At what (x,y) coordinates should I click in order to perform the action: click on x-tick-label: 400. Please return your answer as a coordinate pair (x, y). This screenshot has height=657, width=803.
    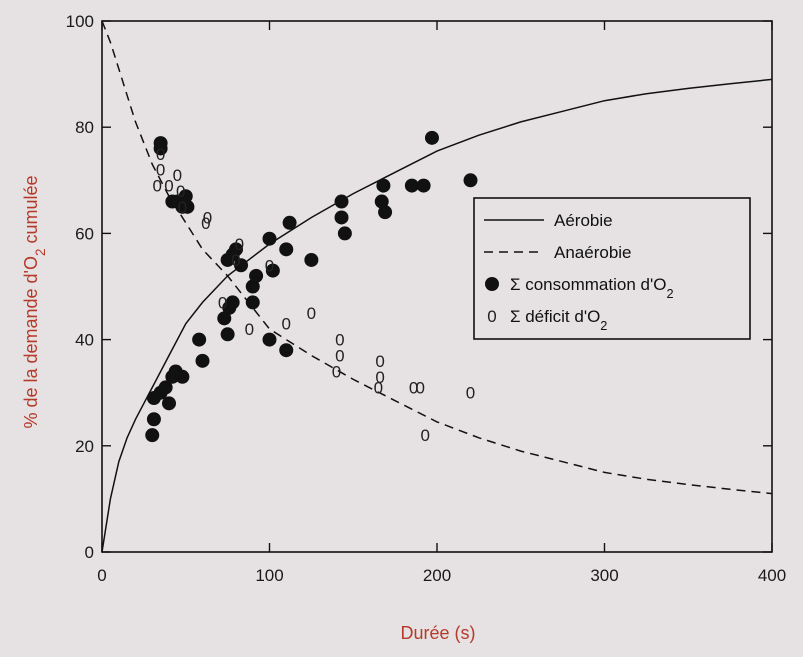
    Looking at the image, I should click on (772, 575).